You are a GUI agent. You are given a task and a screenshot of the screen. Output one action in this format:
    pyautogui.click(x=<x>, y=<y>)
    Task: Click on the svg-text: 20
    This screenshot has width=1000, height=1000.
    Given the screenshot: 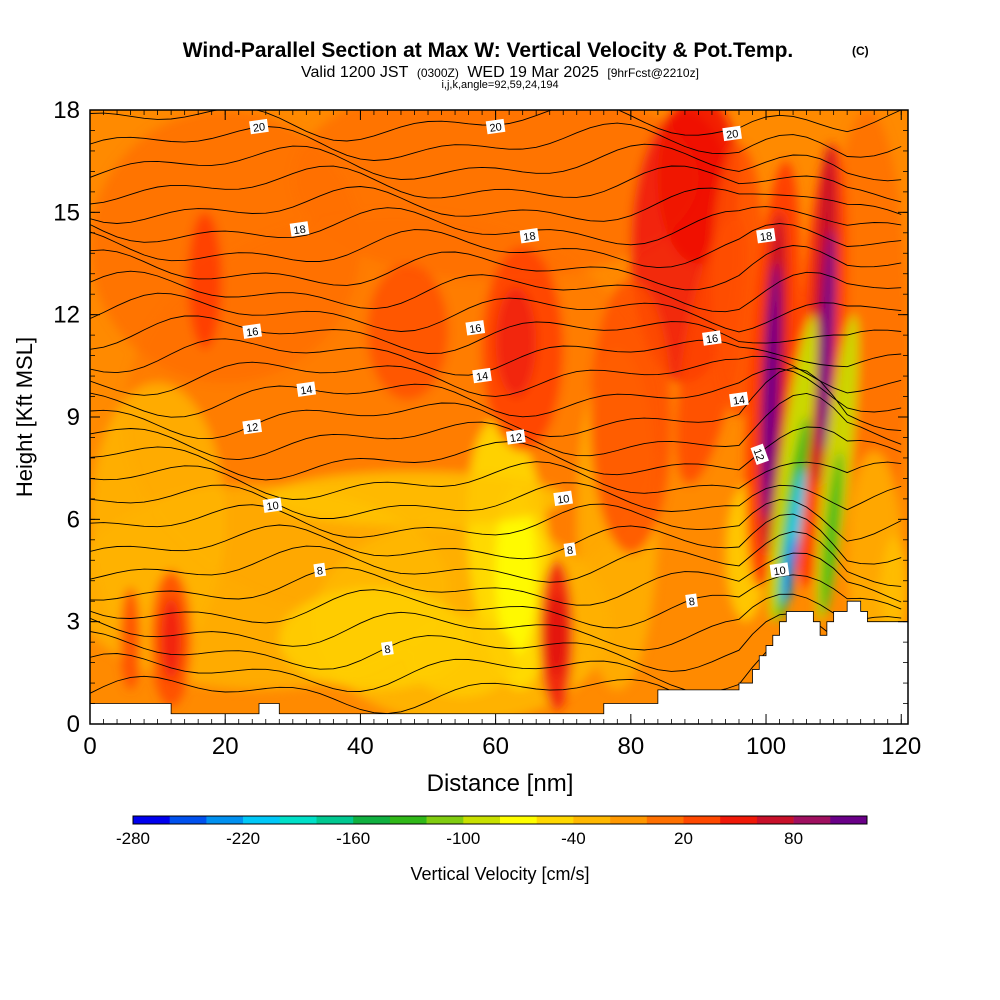 What is the action you would take?
    pyautogui.click(x=259, y=128)
    